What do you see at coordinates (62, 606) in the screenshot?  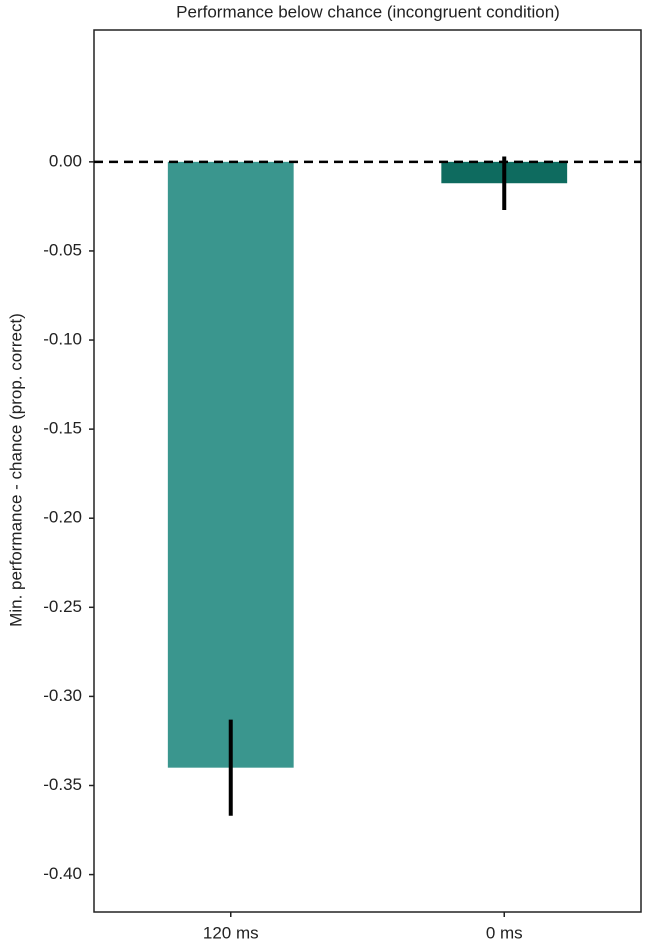 I see `y-tick-label: -0.25` at bounding box center [62, 606].